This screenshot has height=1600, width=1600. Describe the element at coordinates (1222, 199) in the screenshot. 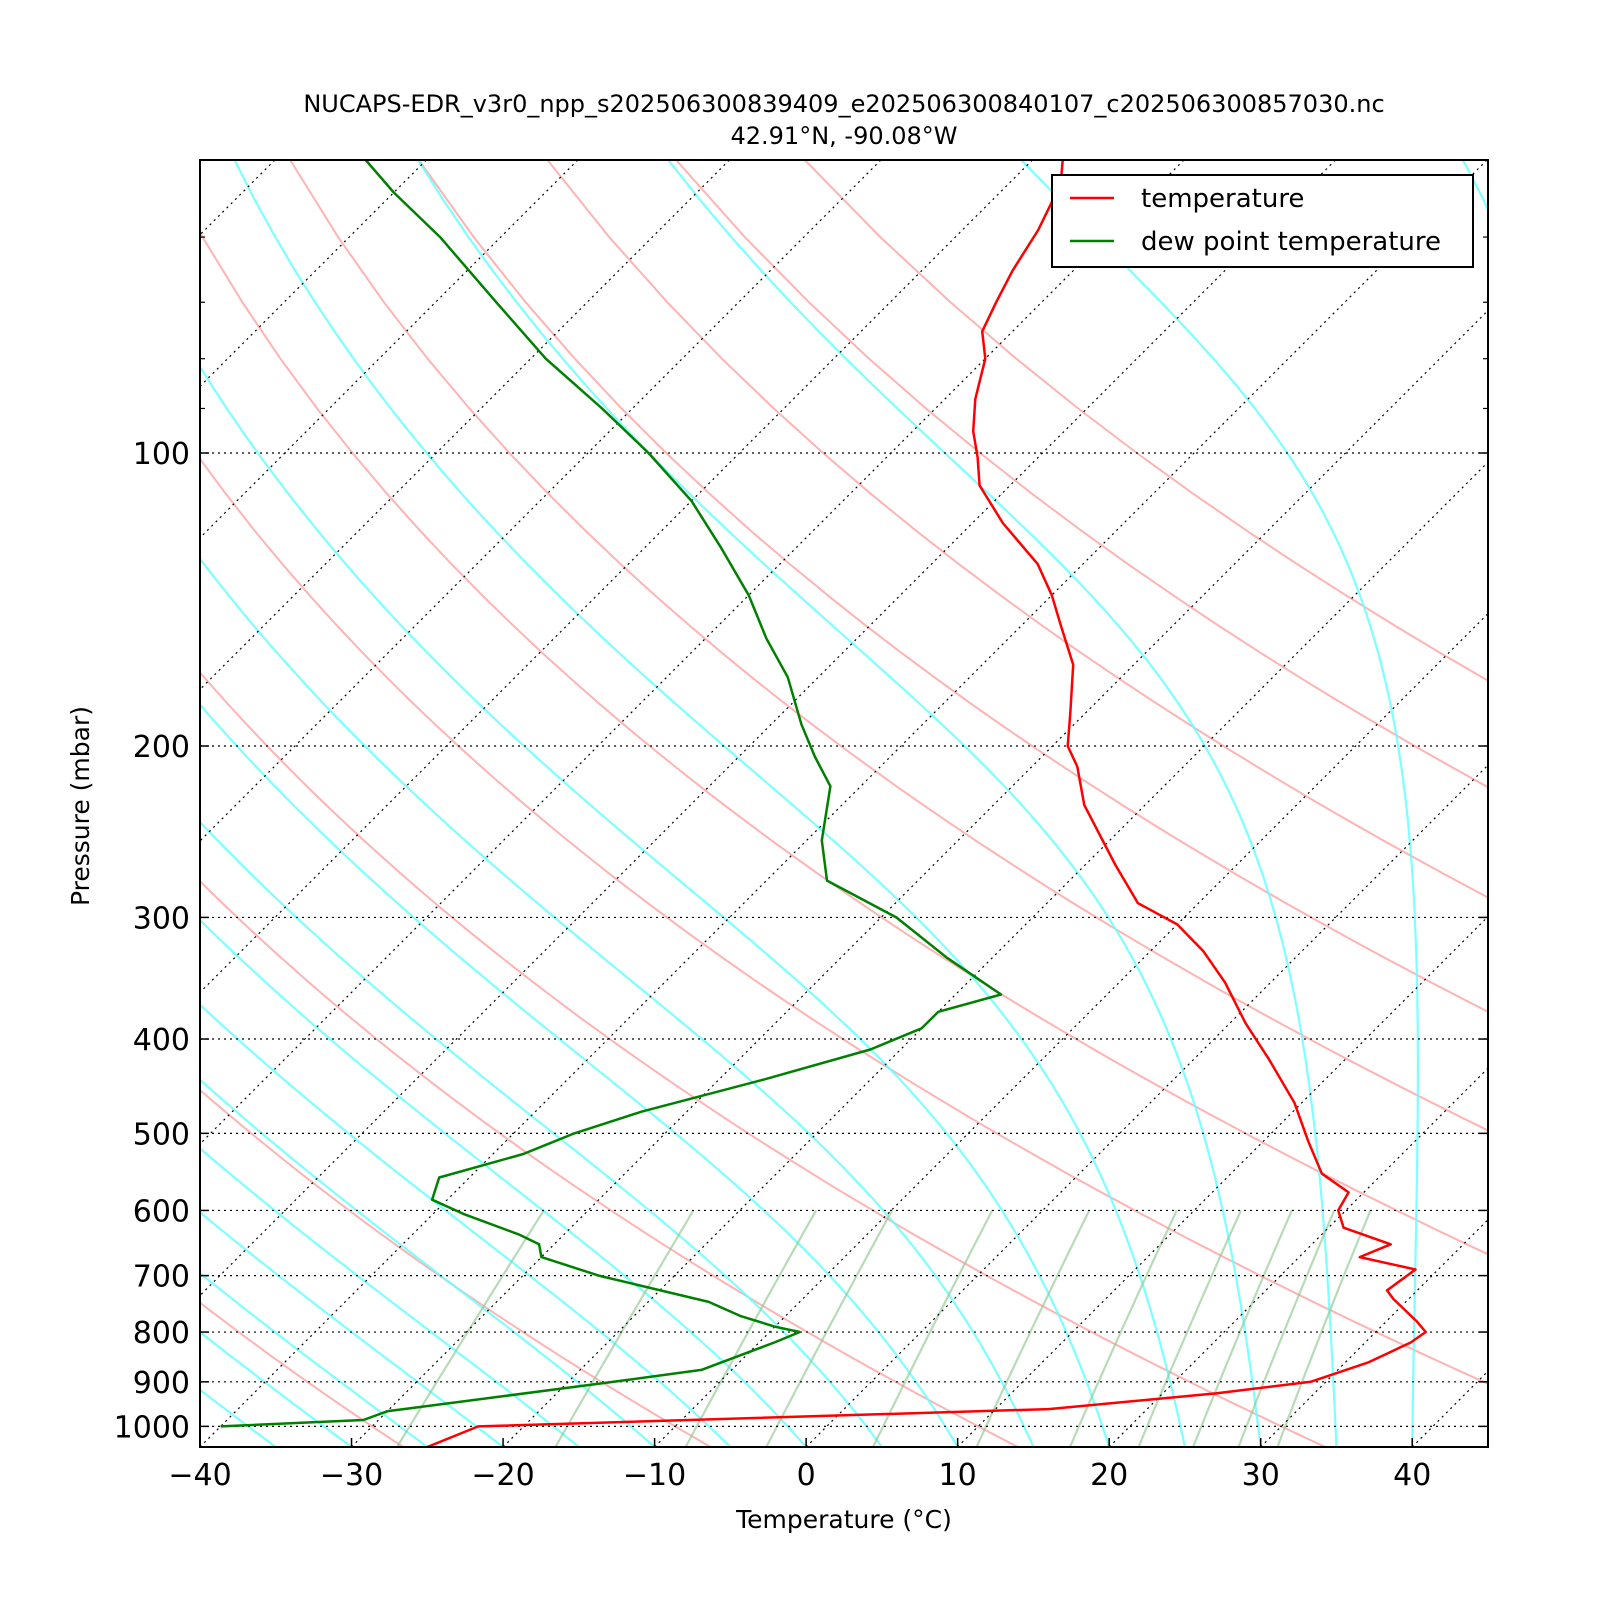

I see `legend-label-temperature: temperature` at that location.